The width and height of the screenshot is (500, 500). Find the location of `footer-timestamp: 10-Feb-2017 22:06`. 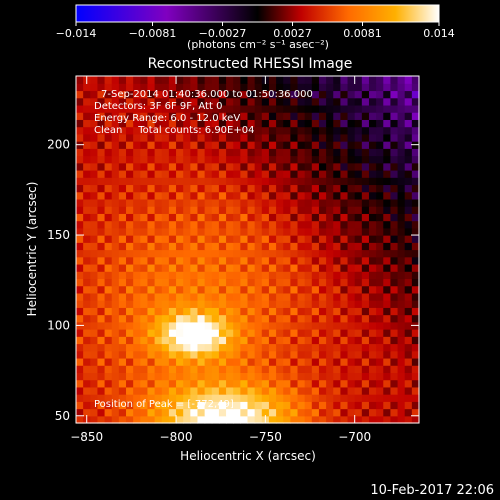

footer-timestamp: 10-Feb-2017 22:06 is located at coordinates (432, 490).